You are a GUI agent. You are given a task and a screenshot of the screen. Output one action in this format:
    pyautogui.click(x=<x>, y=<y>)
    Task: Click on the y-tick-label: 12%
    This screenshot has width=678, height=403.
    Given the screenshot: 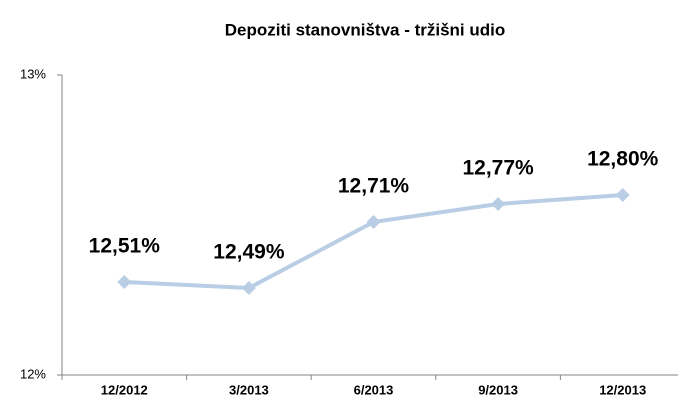 What is the action you would take?
    pyautogui.click(x=33, y=373)
    